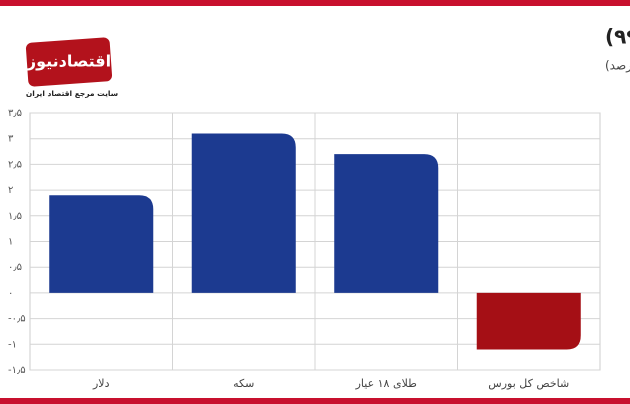 The image size is (630, 404). What do you see at coordinates (15, 113) in the screenshot?
I see `y-tick-label: ۳٫۵` at bounding box center [15, 113].